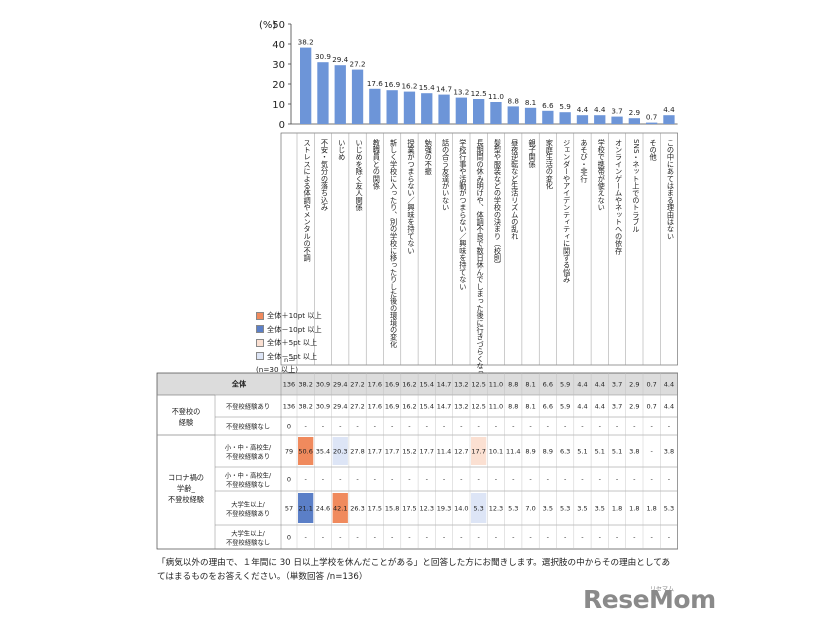  Describe the element at coordinates (635, 112) in the screenshot. I see `bar-value-label: 2.9` at that location.